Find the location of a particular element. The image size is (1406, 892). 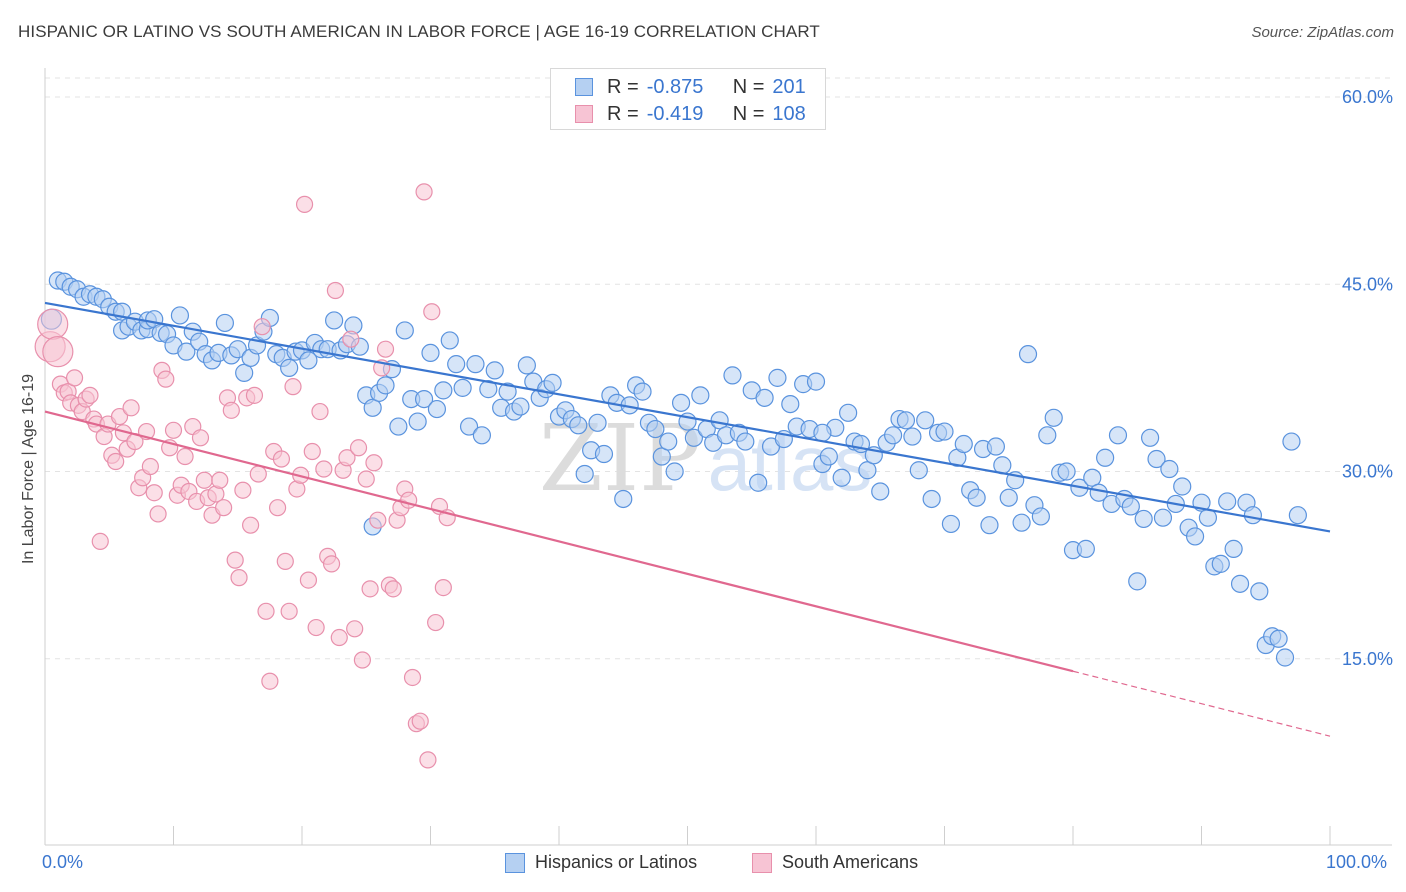

y-tick-label: 60.0% is located at coordinates (1367, 97).